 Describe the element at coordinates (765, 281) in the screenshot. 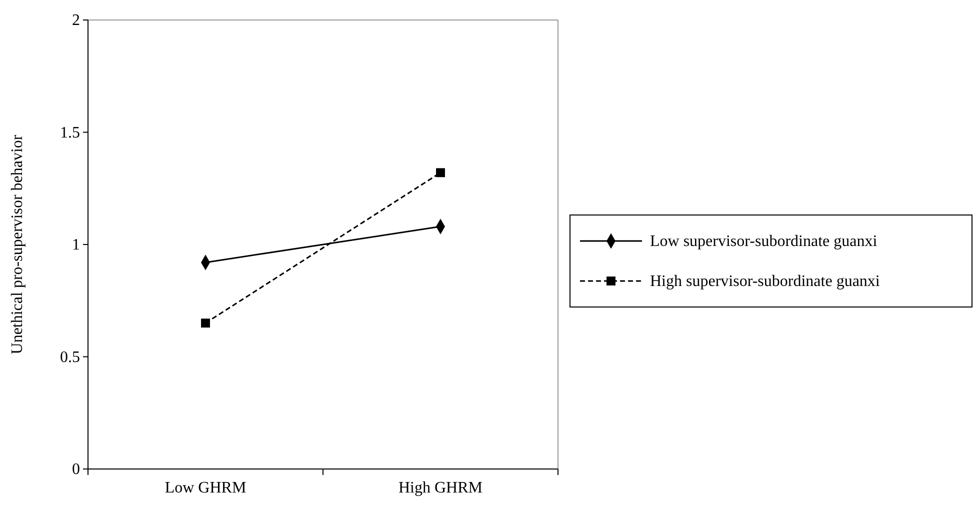

I see `legend-label: High supervisor-subordinate guanxi` at that location.